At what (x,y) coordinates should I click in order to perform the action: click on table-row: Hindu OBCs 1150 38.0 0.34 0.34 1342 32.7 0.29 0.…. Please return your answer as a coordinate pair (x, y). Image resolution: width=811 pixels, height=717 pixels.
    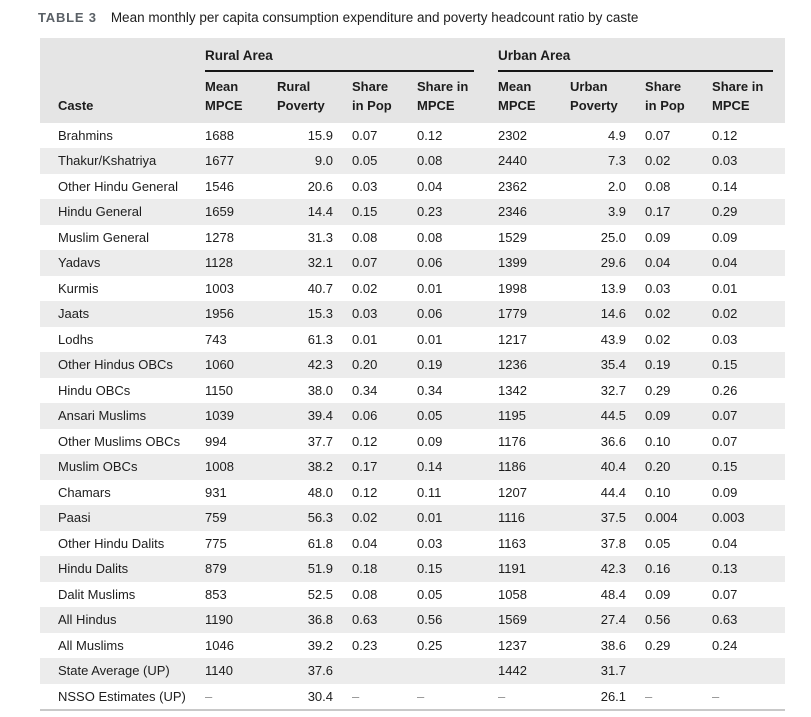
    Looking at the image, I should click on (412, 391).